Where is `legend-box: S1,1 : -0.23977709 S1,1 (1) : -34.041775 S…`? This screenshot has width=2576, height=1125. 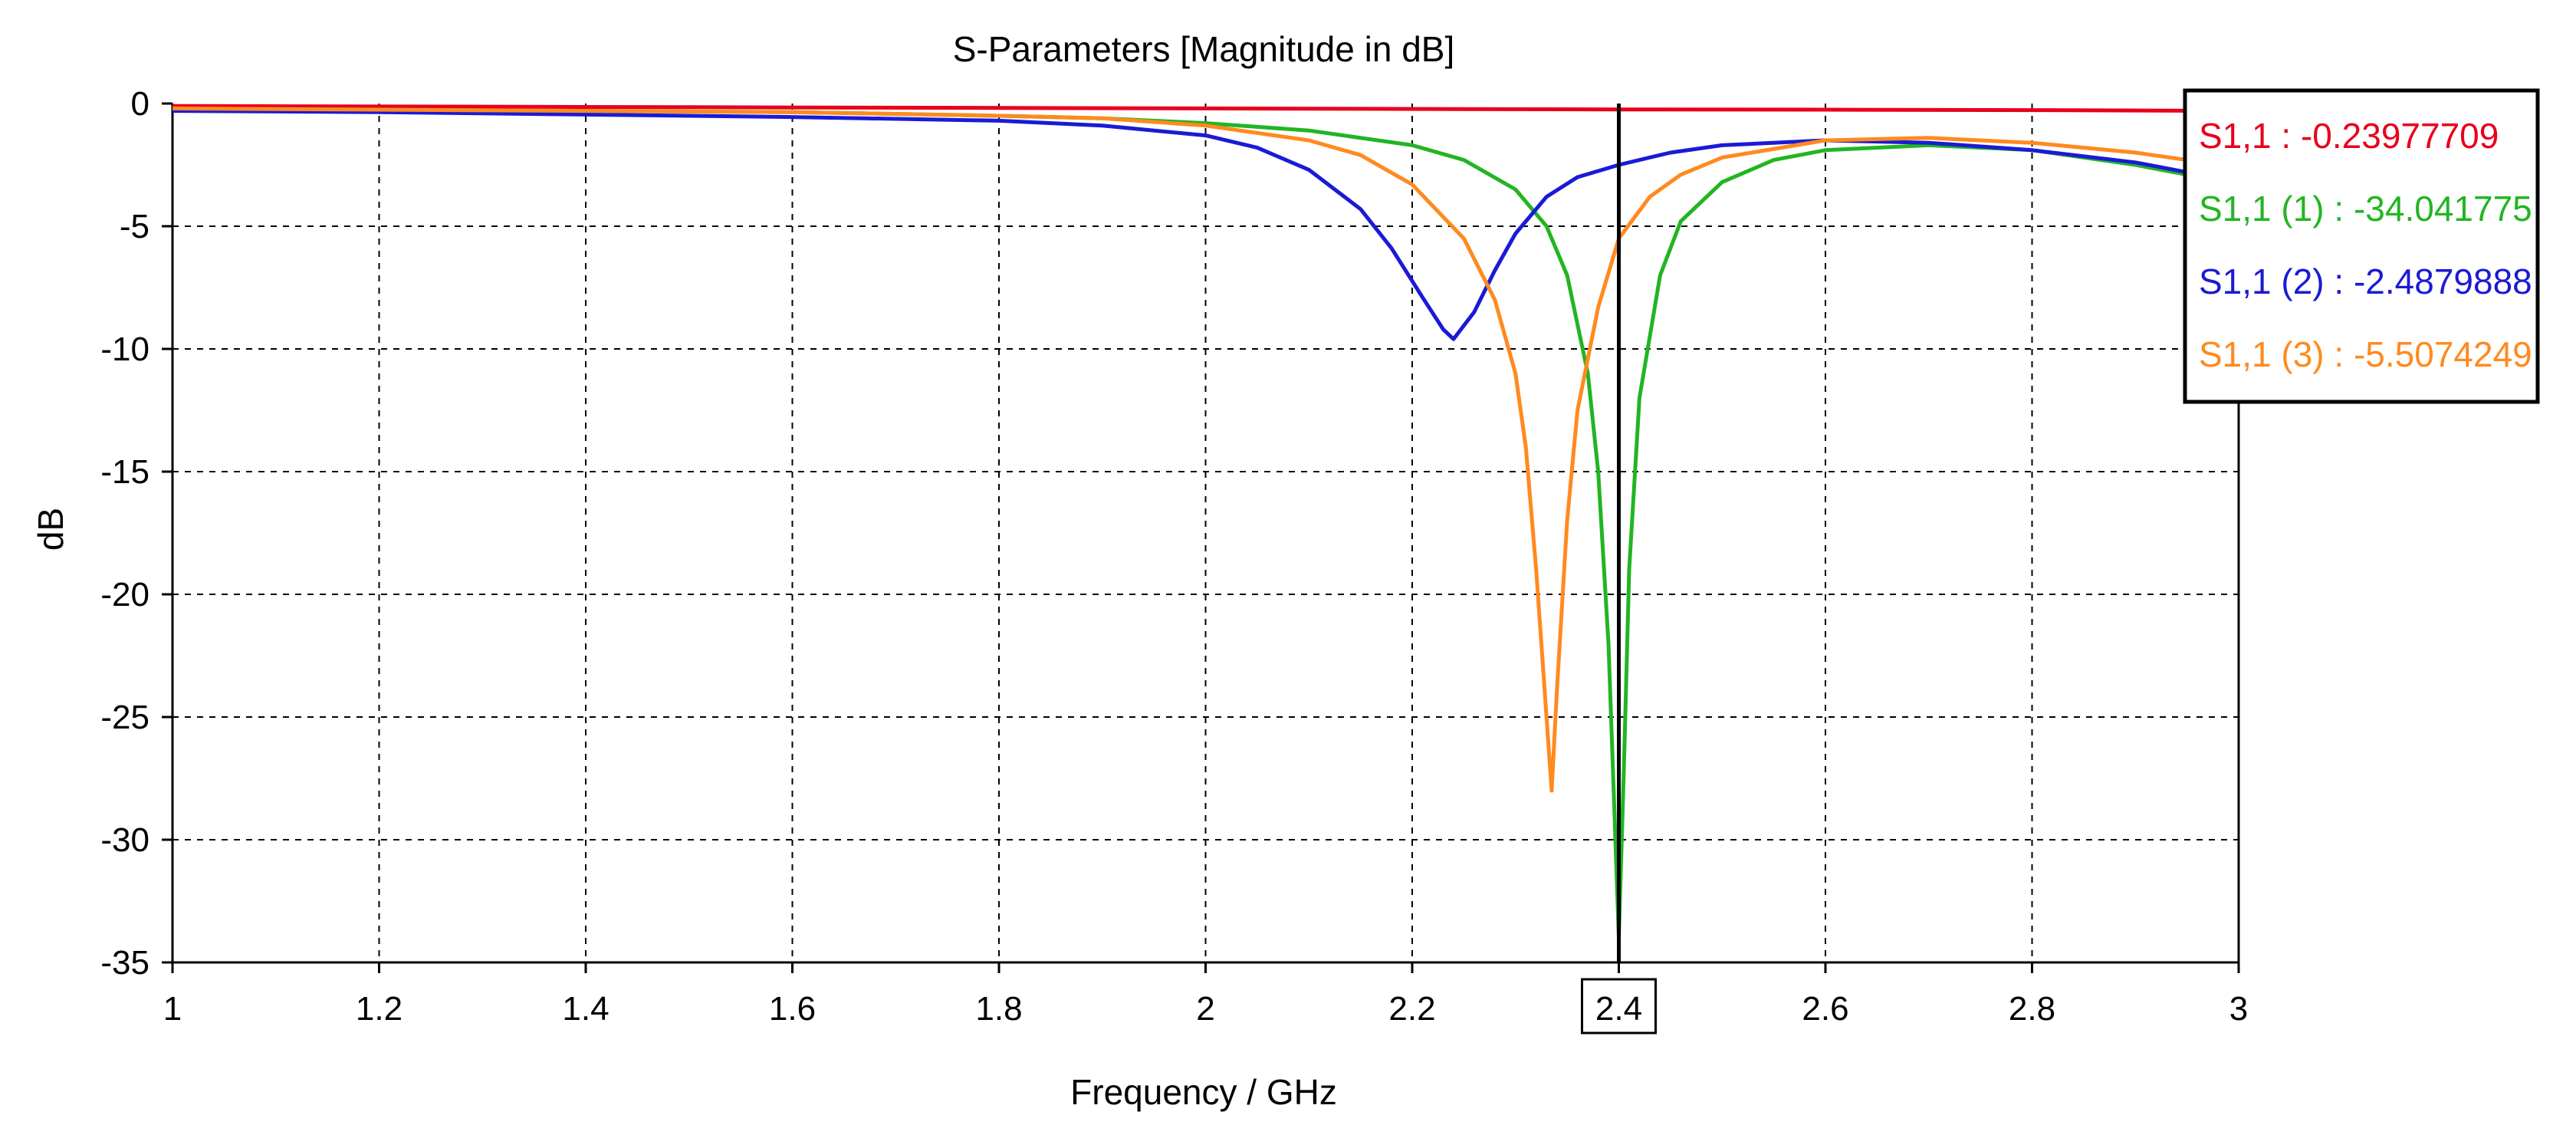
legend-box: S1,1 : -0.23977709 S1,1 (1) : -34.041775 S… is located at coordinates (2362, 246).